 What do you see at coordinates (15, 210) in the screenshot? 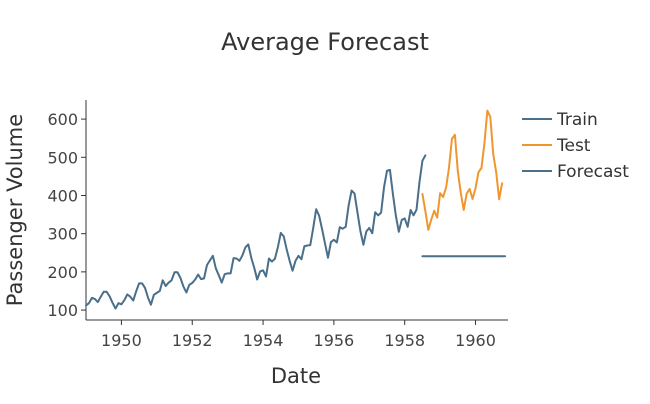
I see `y-axis-title: Passenger Volume` at bounding box center [15, 210].